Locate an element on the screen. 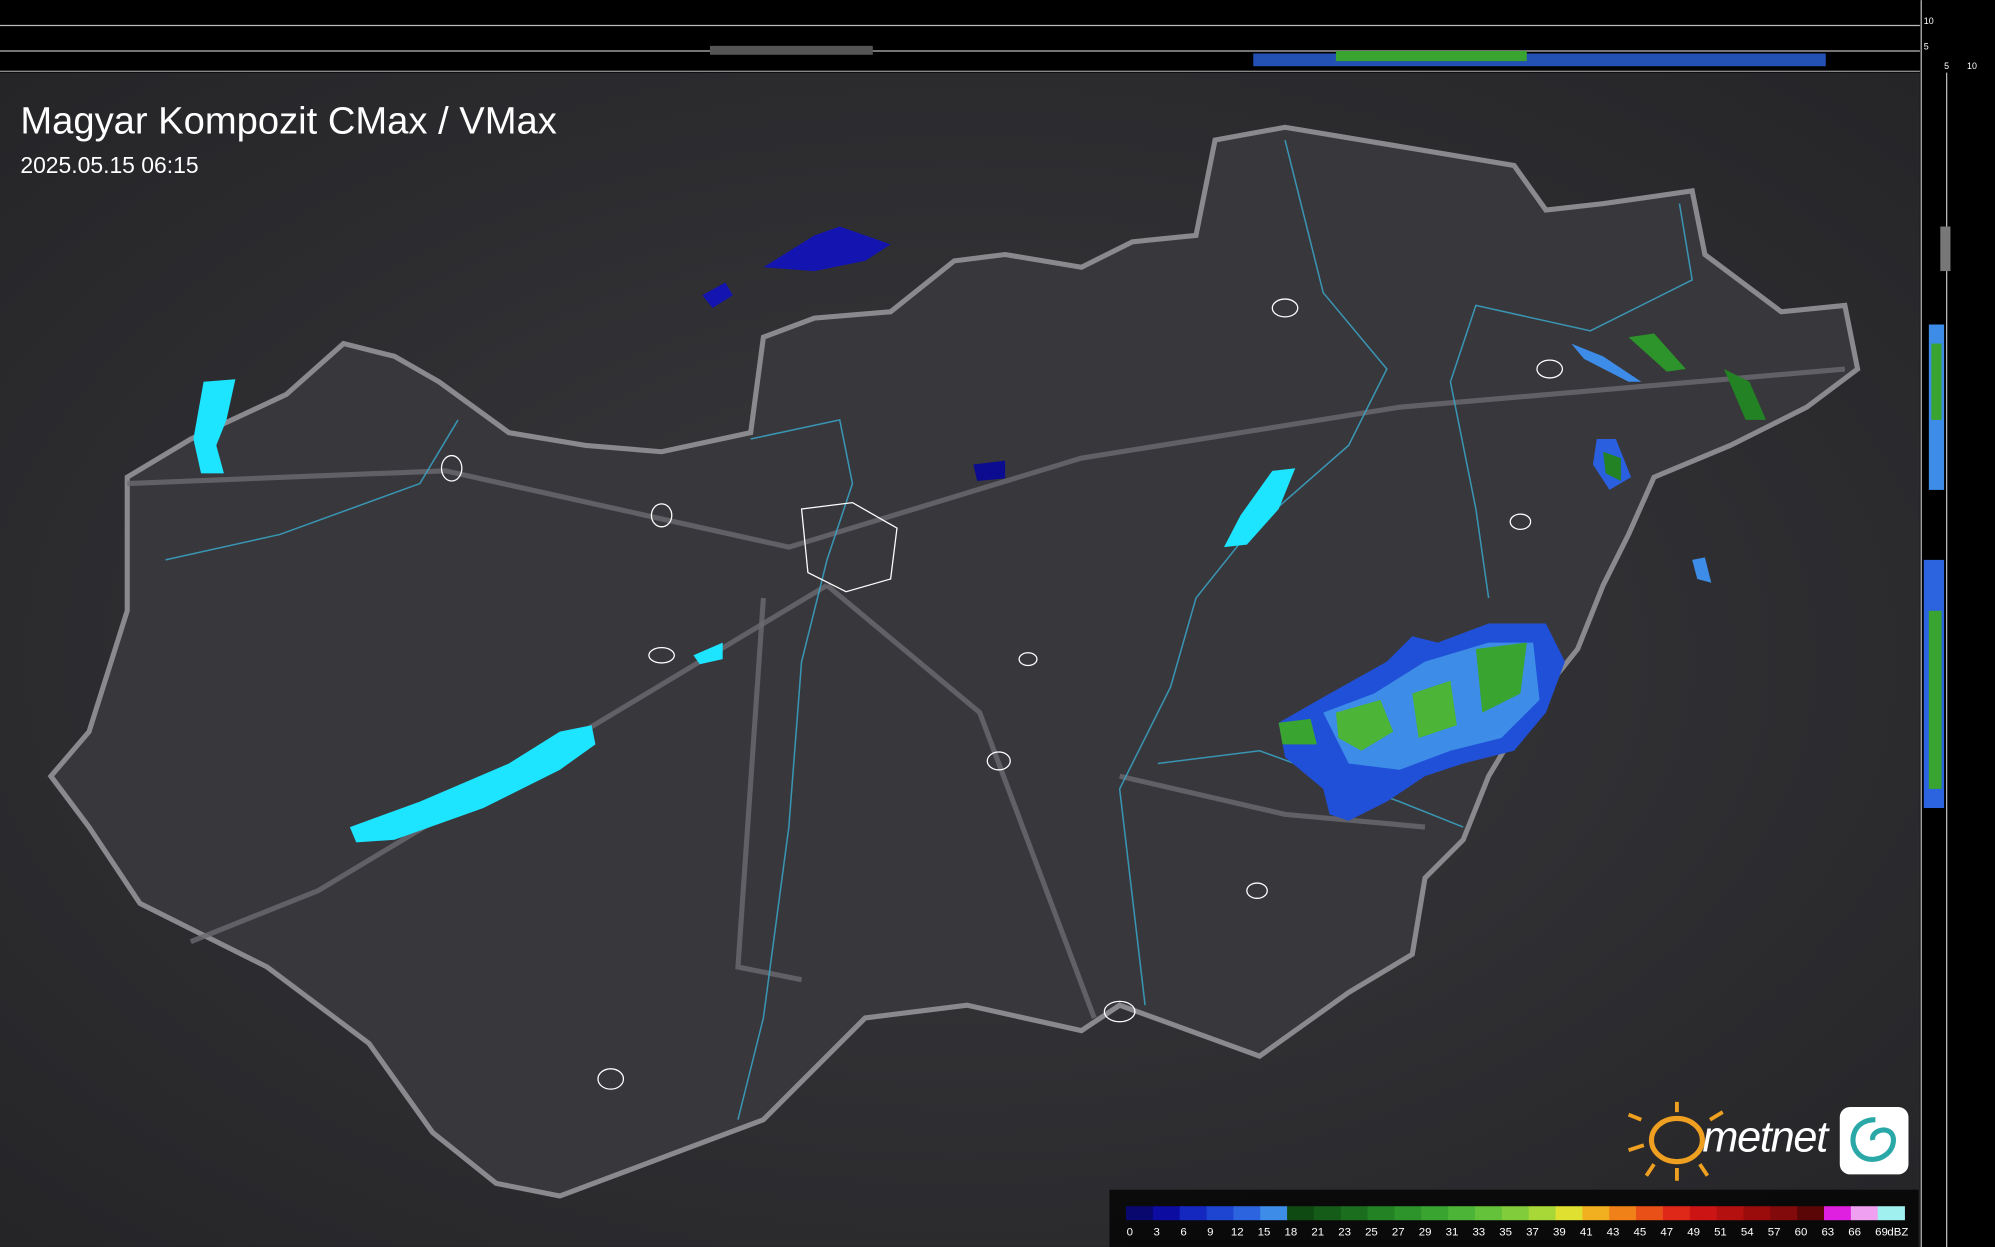 The width and height of the screenshot is (1995, 1247). legend-label: 41 is located at coordinates (1586, 1232).